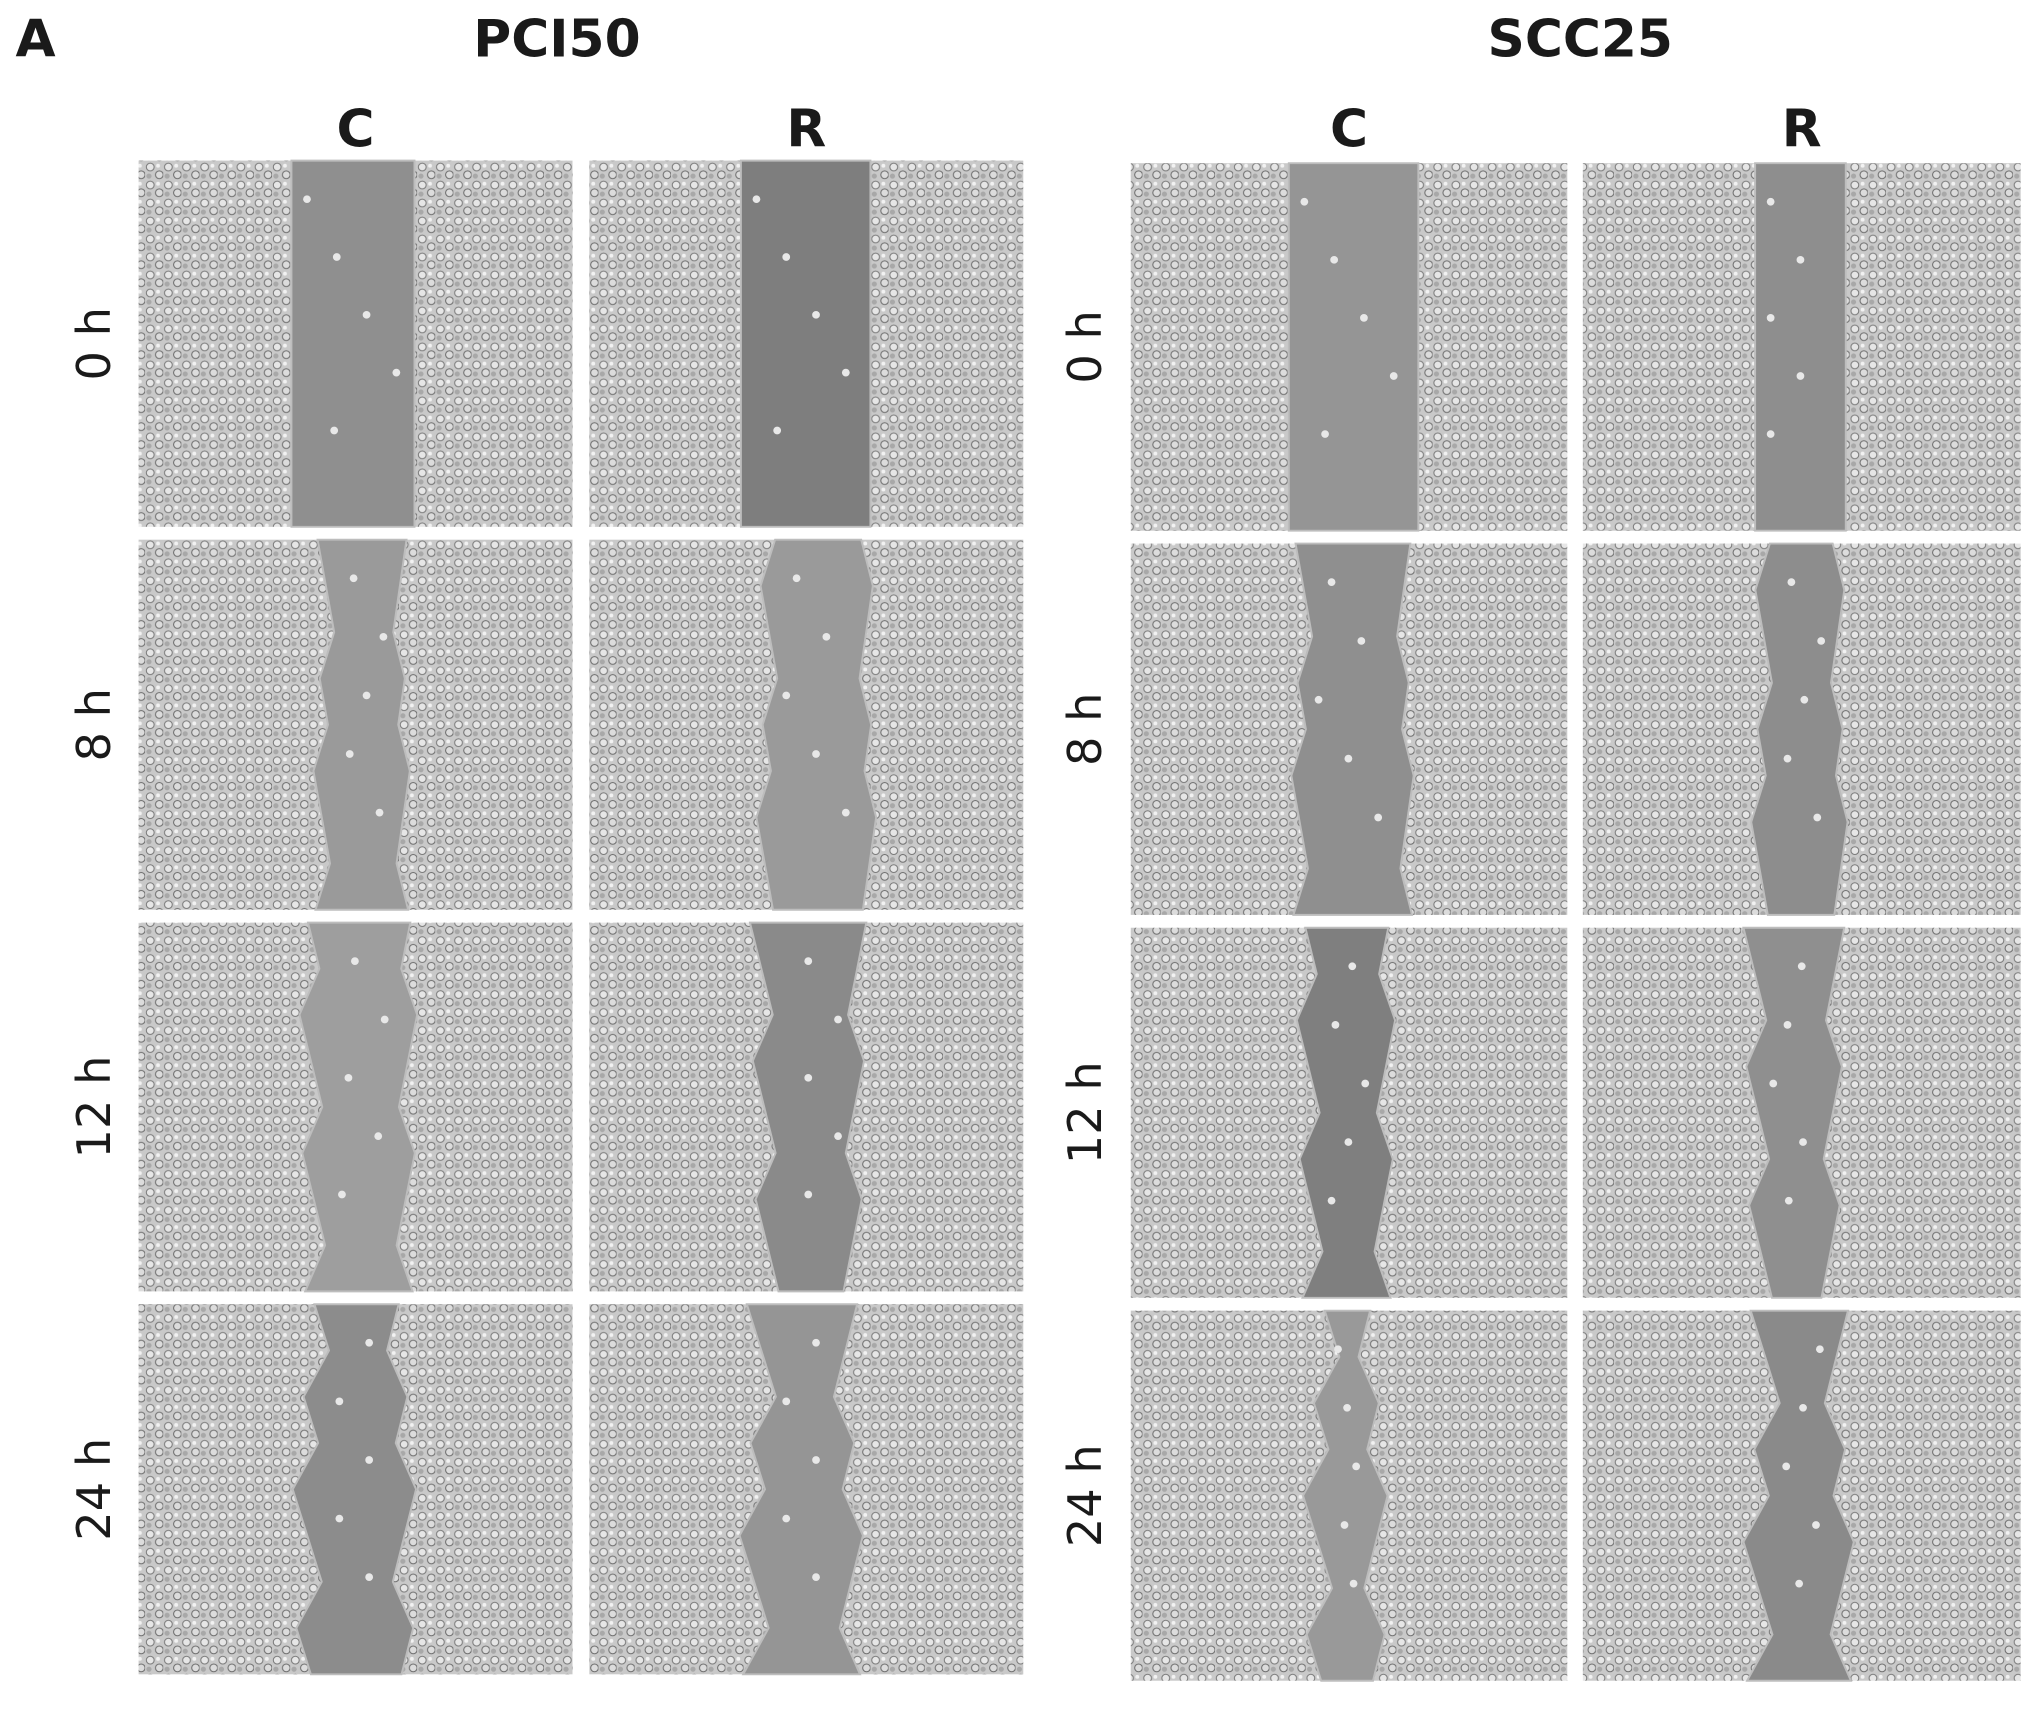  What do you see at coordinates (1085, 1495) in the screenshot?
I see `row-label: 24 h` at bounding box center [1085, 1495].